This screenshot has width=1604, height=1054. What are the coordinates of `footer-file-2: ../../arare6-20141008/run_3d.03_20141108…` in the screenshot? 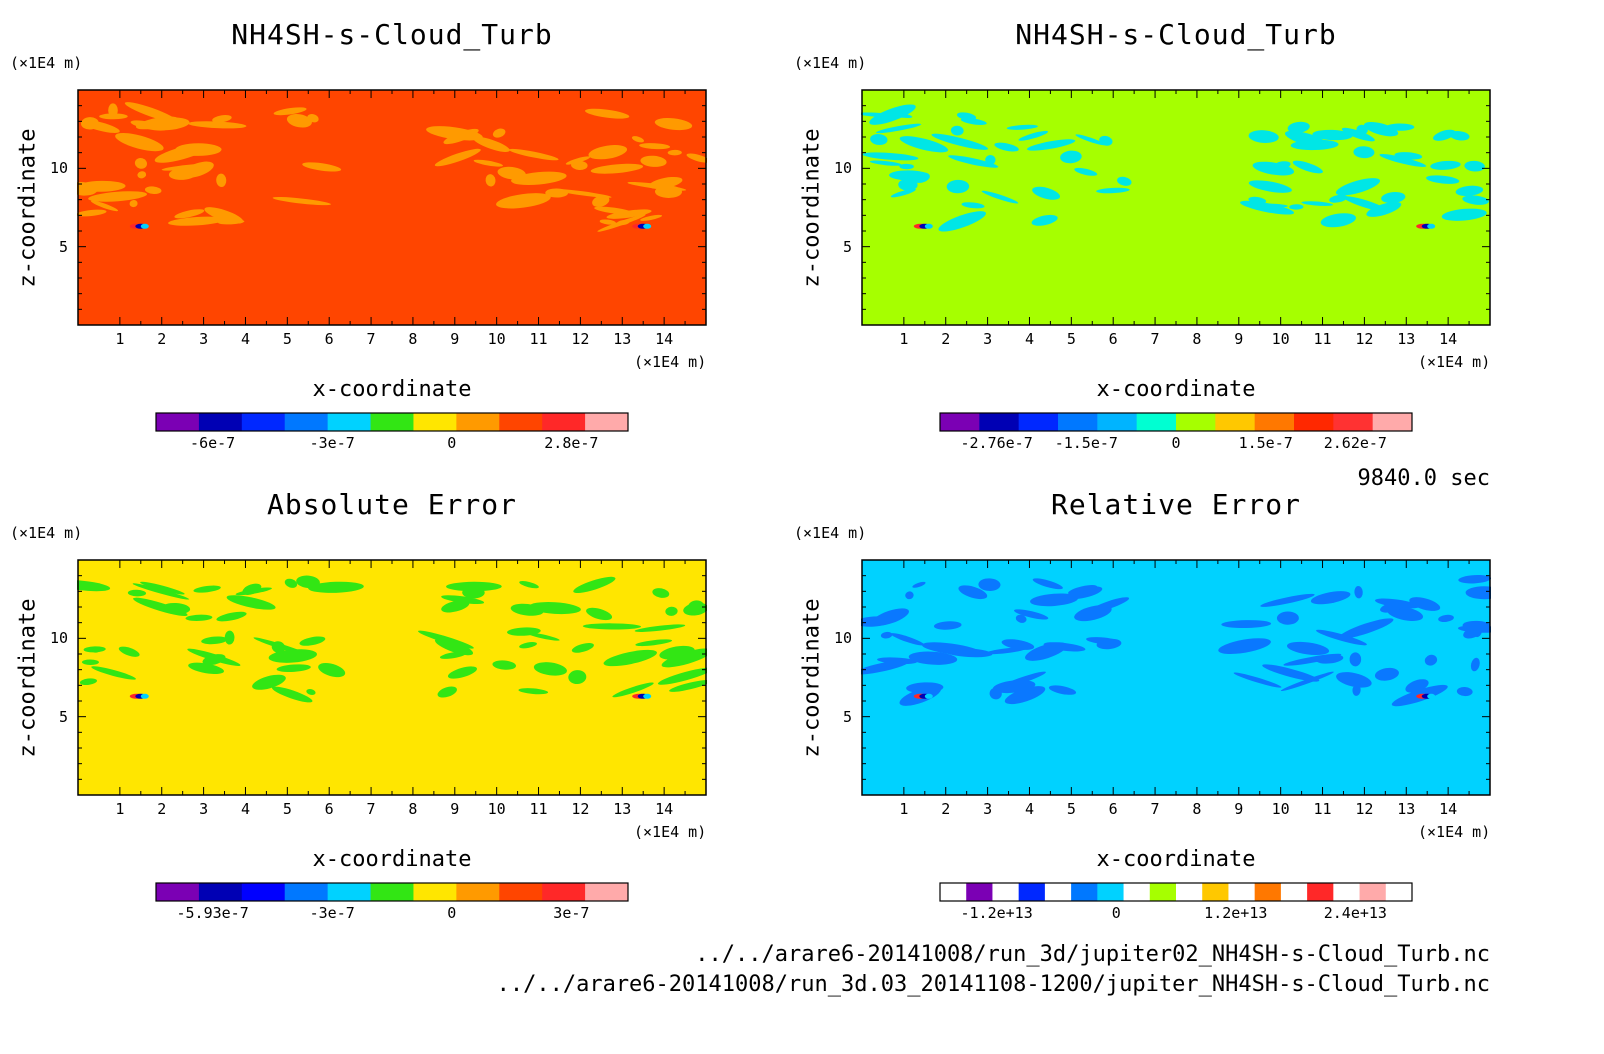 It's located at (993, 984).